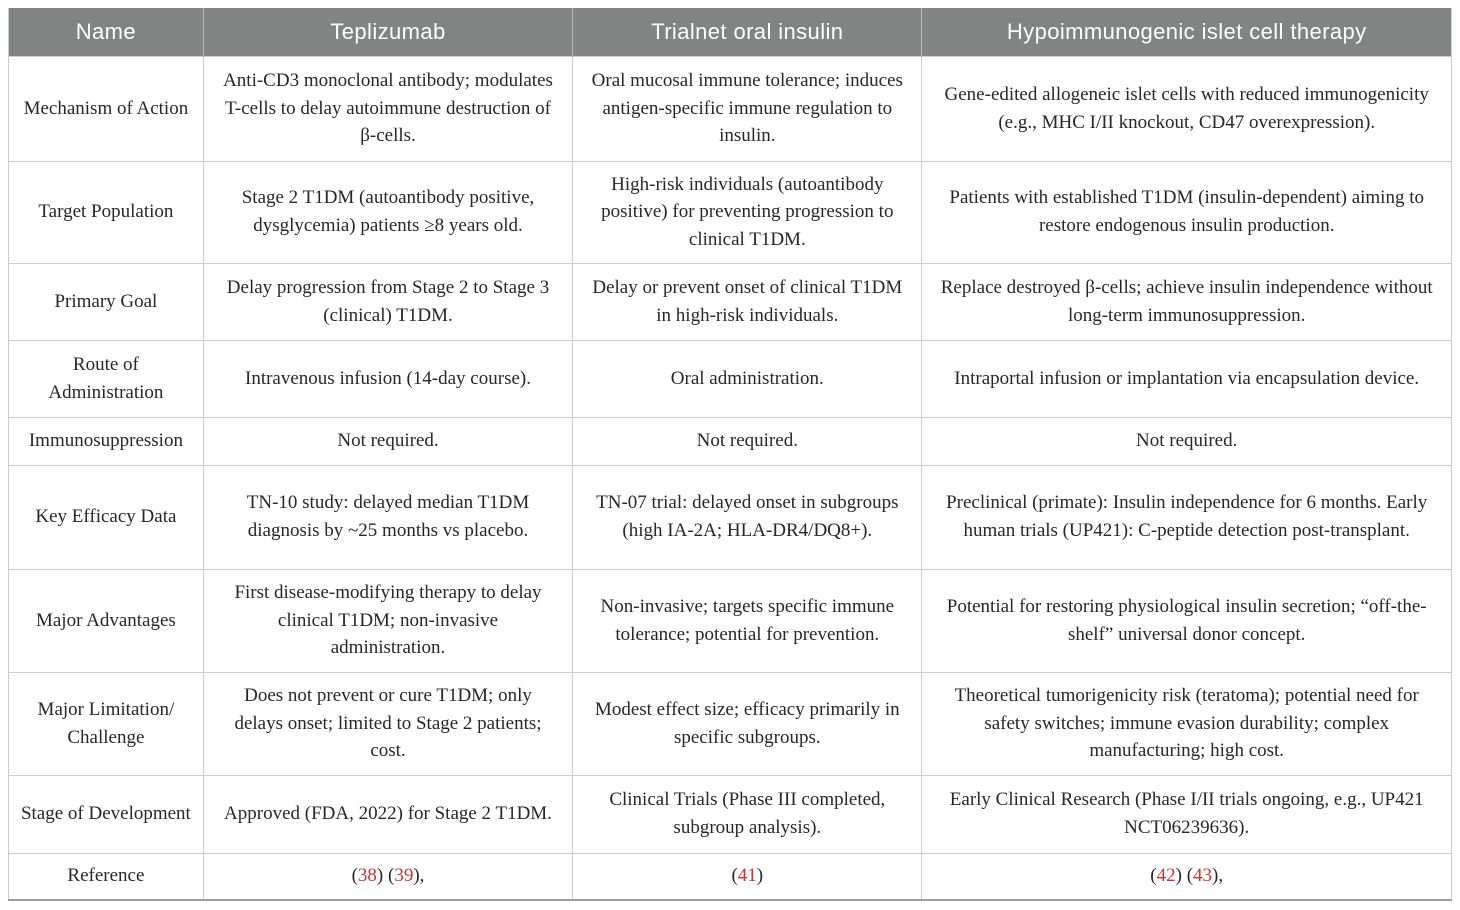  I want to click on reference-number: 38, so click(367, 876).